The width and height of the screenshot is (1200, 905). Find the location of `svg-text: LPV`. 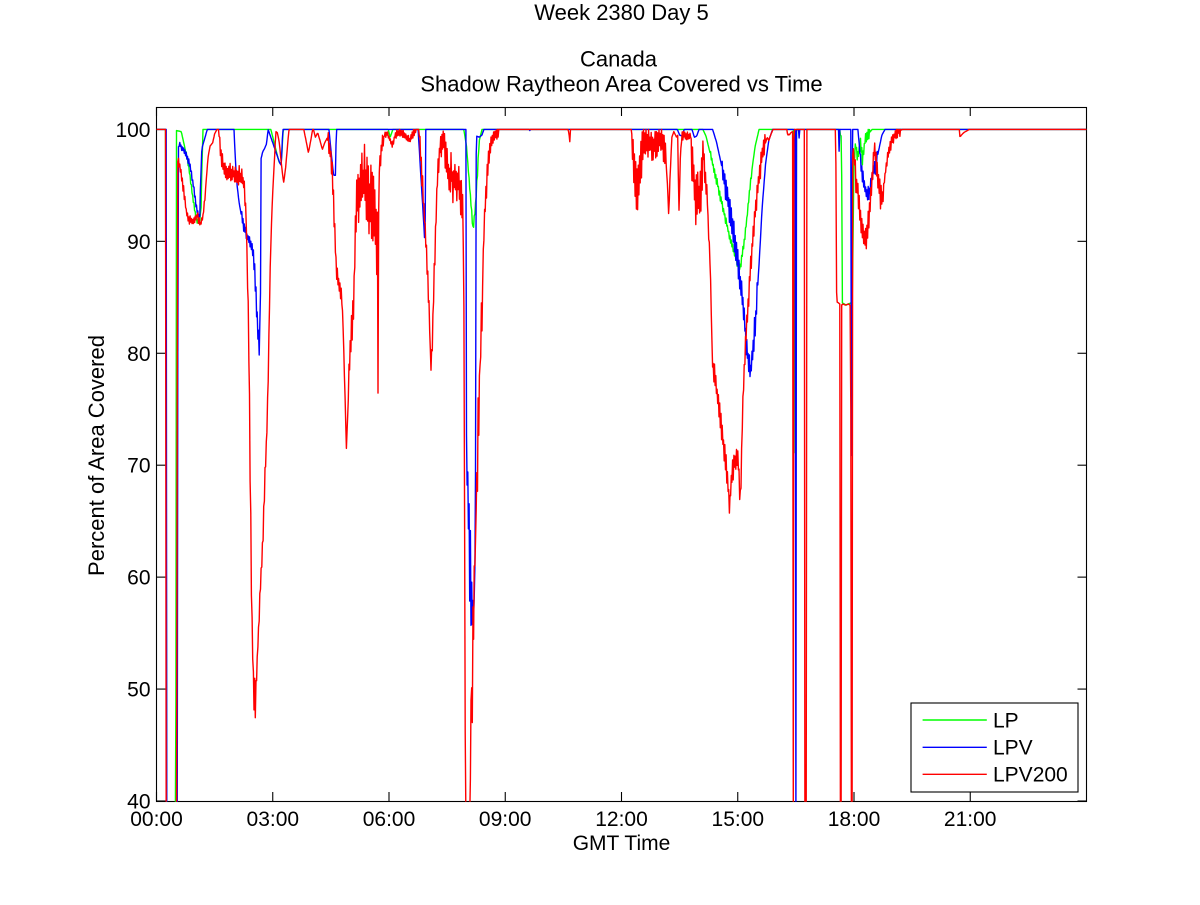

svg-text: LPV is located at coordinates (1013, 748).